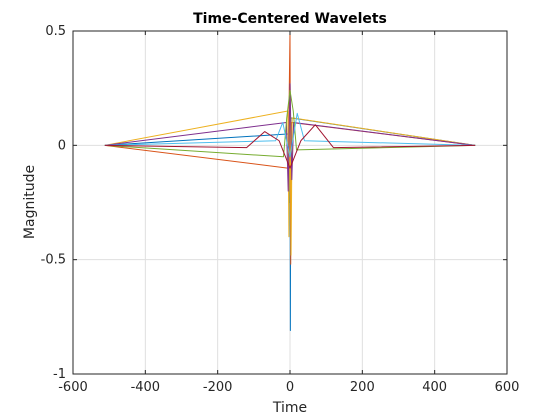  Describe the element at coordinates (53, 260) in the screenshot. I see `y-tick-label: -0.5` at that location.